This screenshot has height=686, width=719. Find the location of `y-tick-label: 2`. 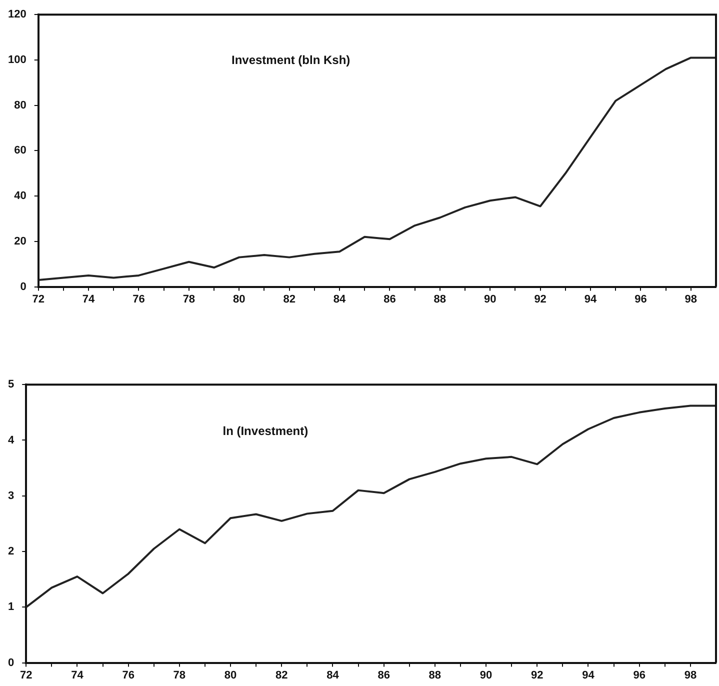

y-tick-label: 2 is located at coordinates (11, 552).